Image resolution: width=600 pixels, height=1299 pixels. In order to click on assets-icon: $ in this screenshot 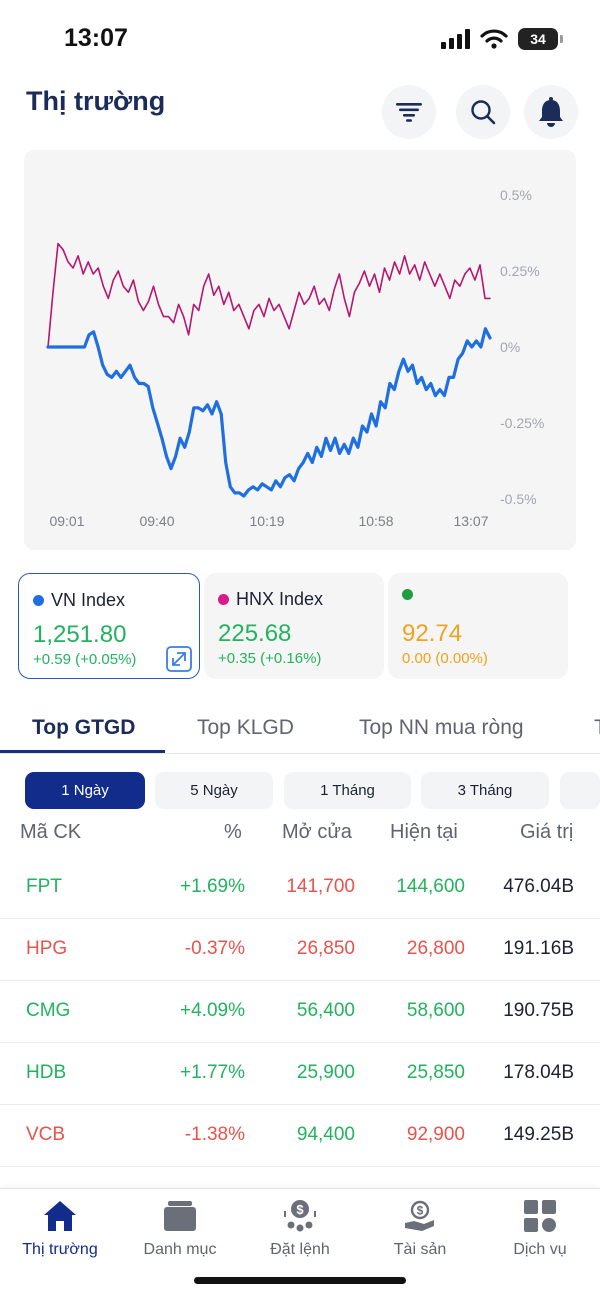, I will do `click(419, 1215)`.